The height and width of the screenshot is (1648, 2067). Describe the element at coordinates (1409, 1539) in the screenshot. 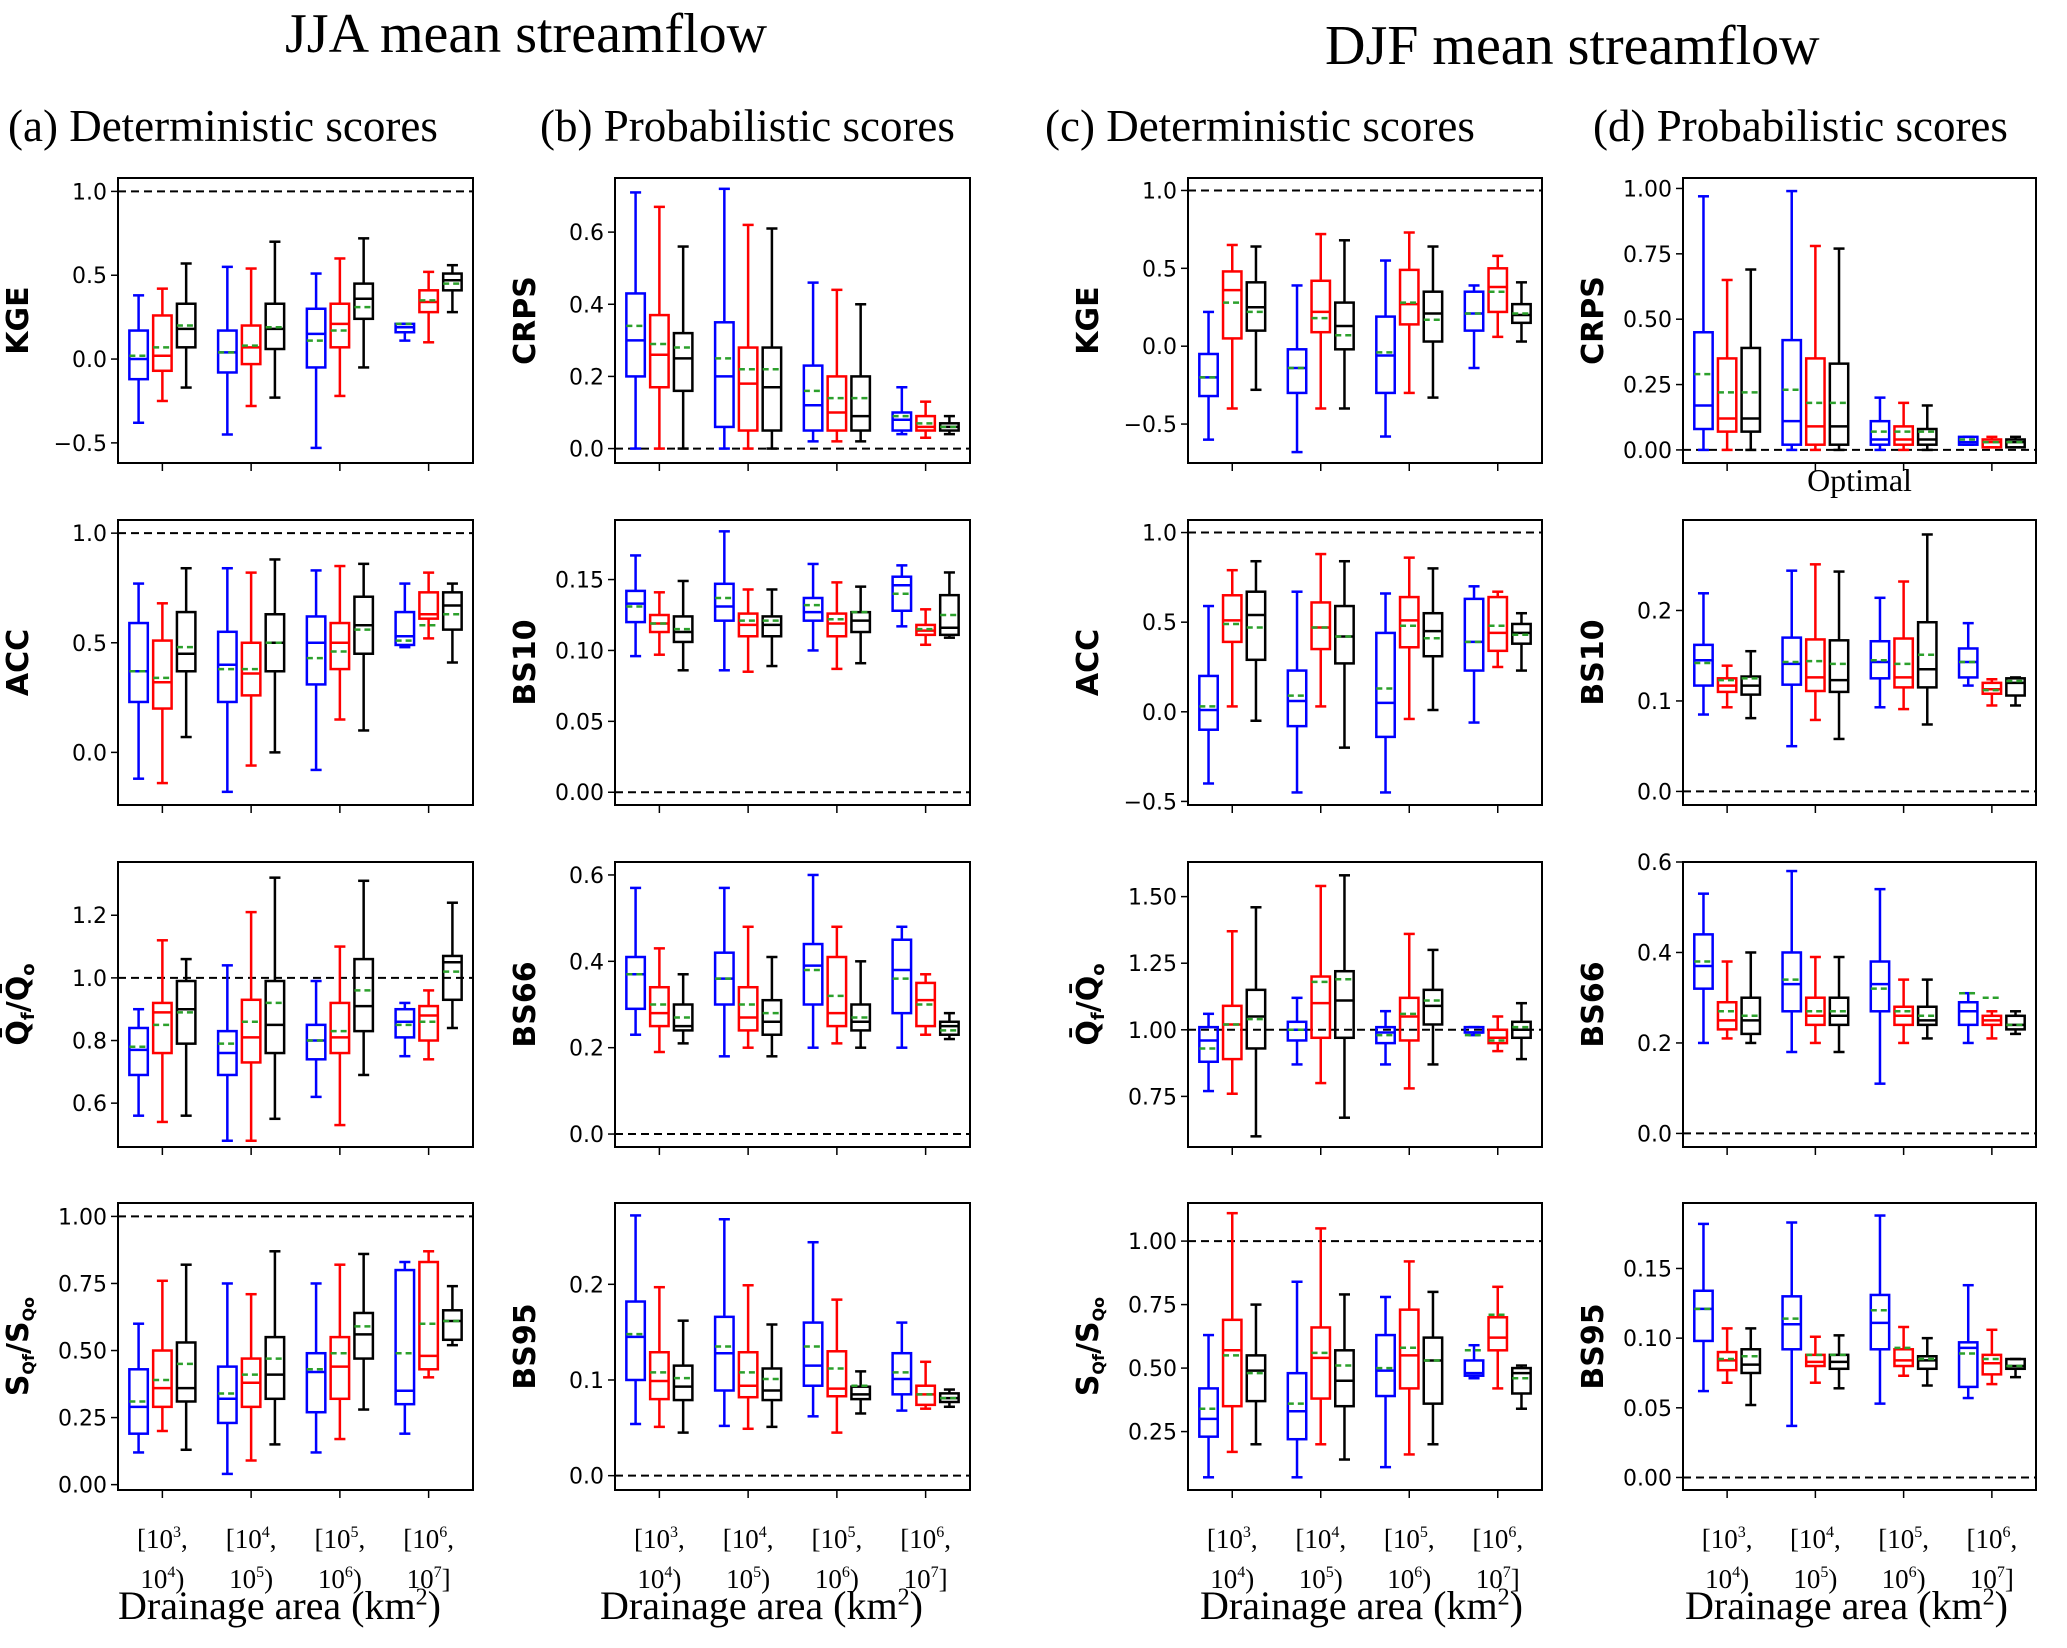

I see `c-sratio-xtick-label: [105,` at that location.